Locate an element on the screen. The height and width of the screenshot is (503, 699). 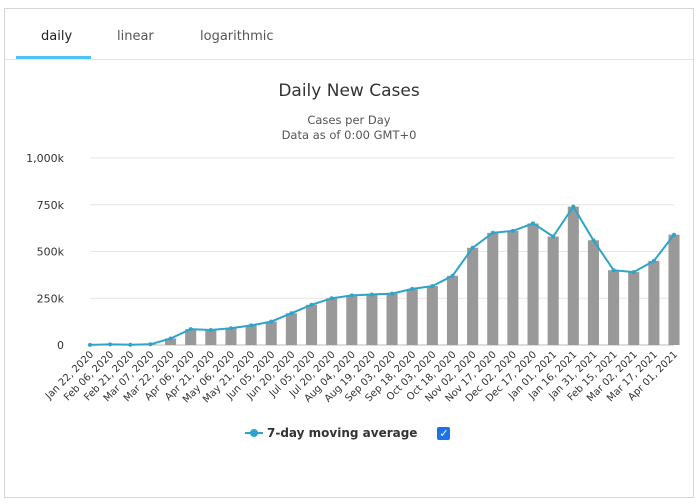
tab-bar: daily linear logarithmic is located at coordinates (349, 34).